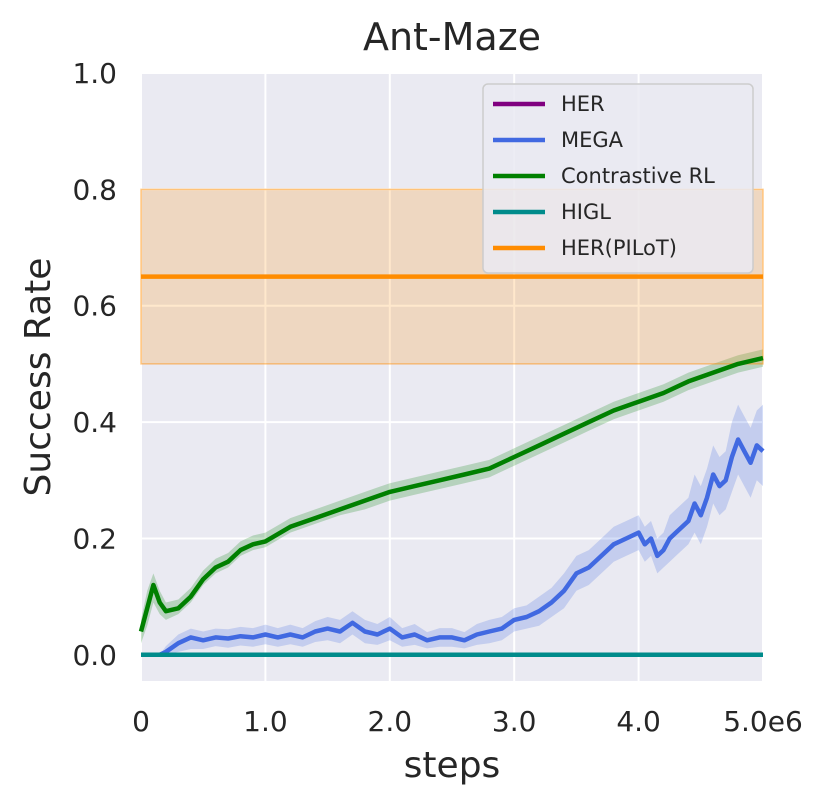  I want to click on y-tick-label-1: 0.2, so click(94, 538).